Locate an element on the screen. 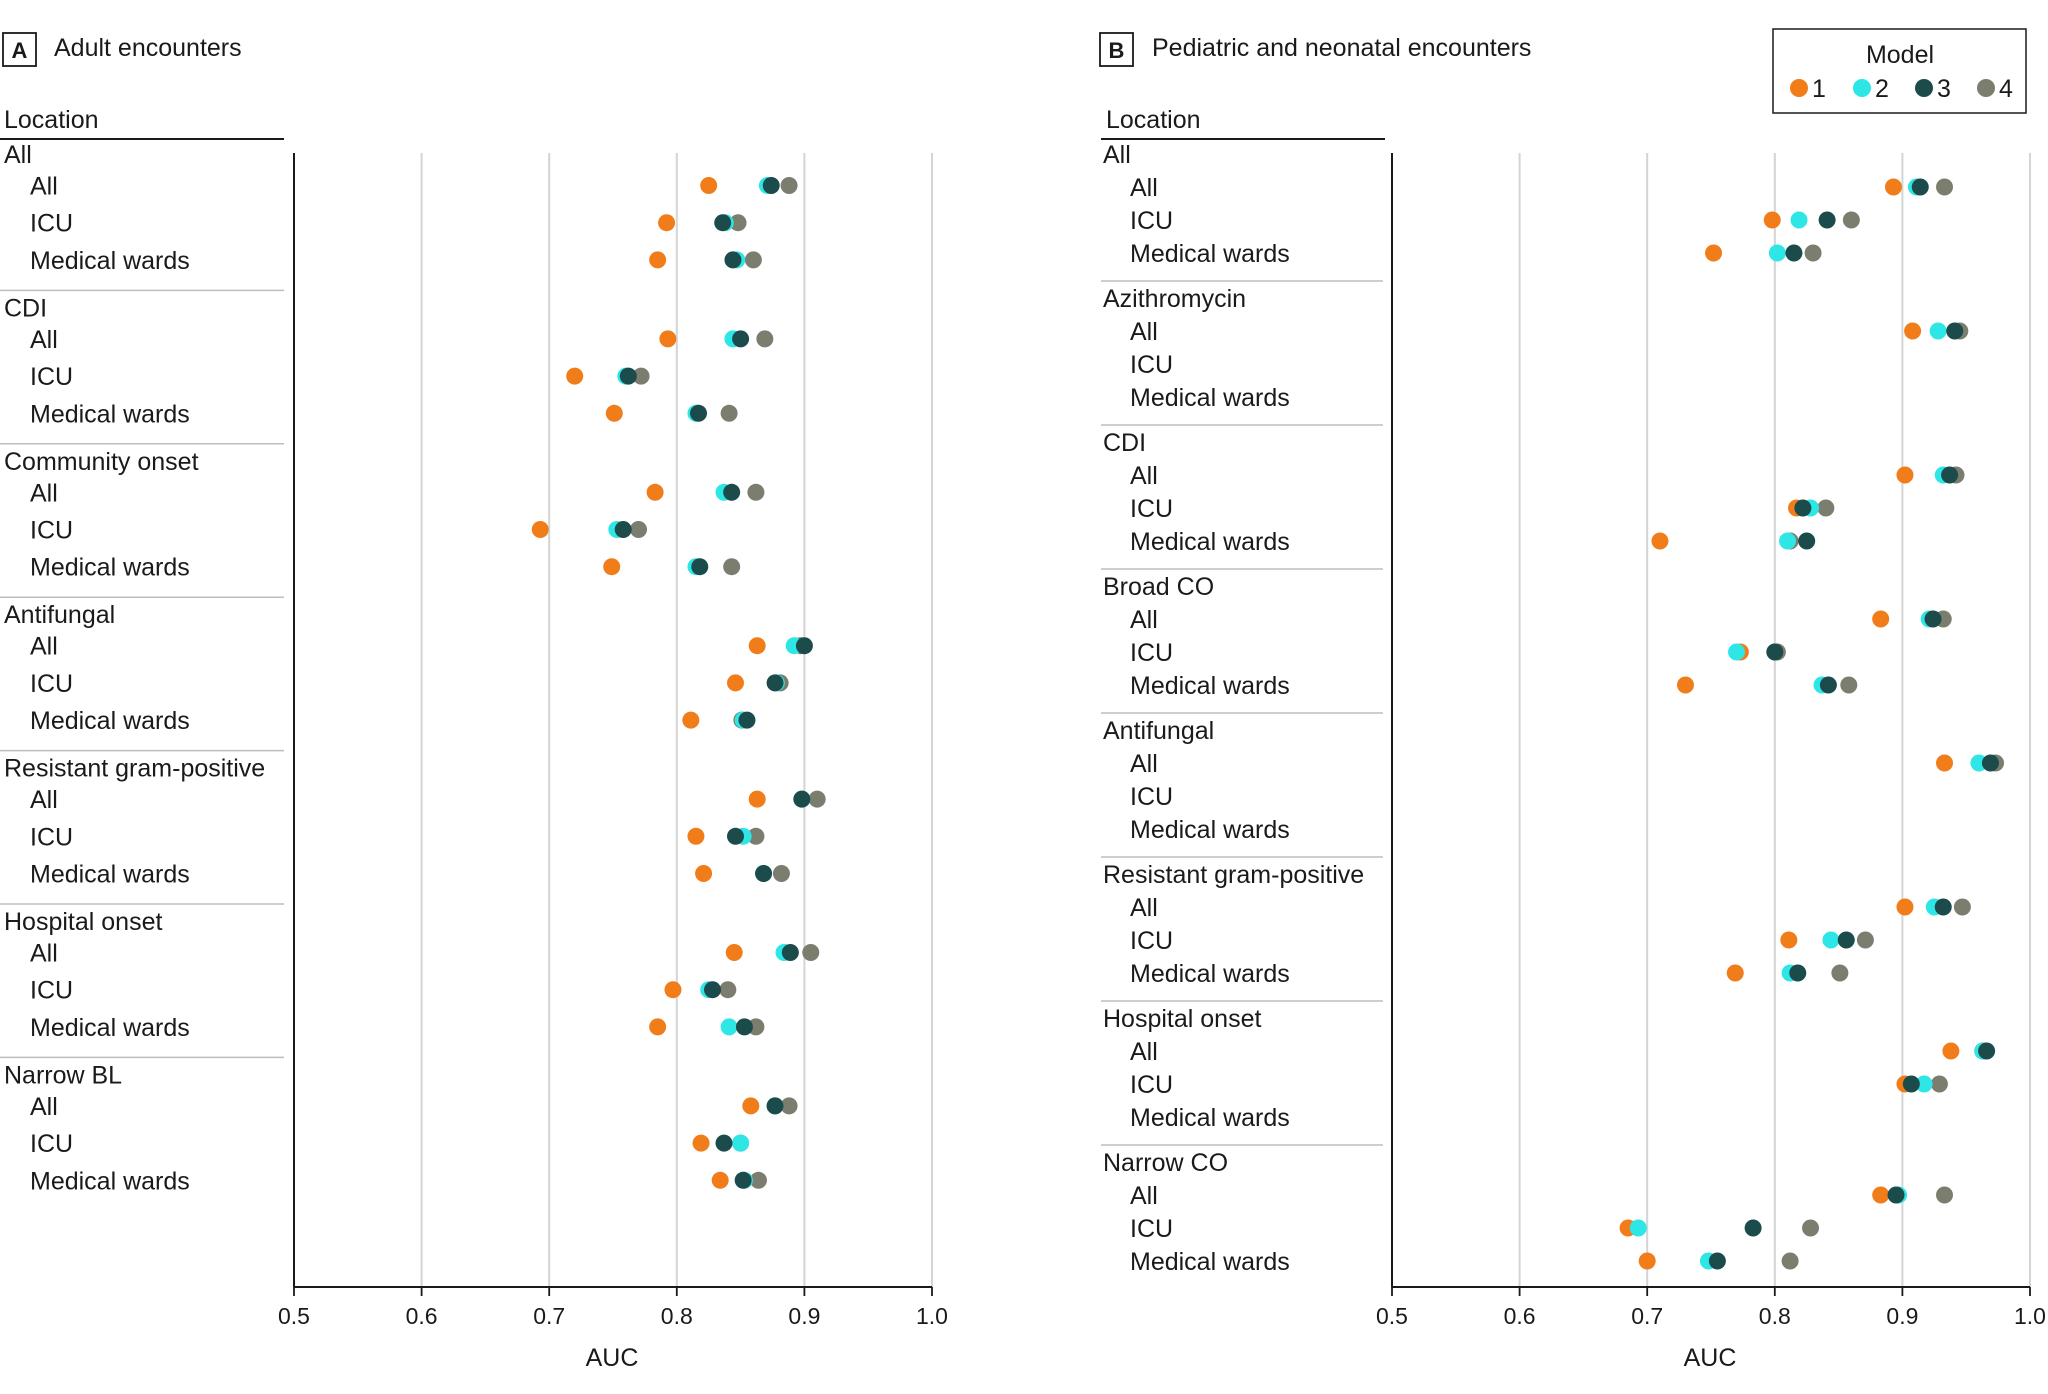  legend-box is located at coordinates (1899, 71).